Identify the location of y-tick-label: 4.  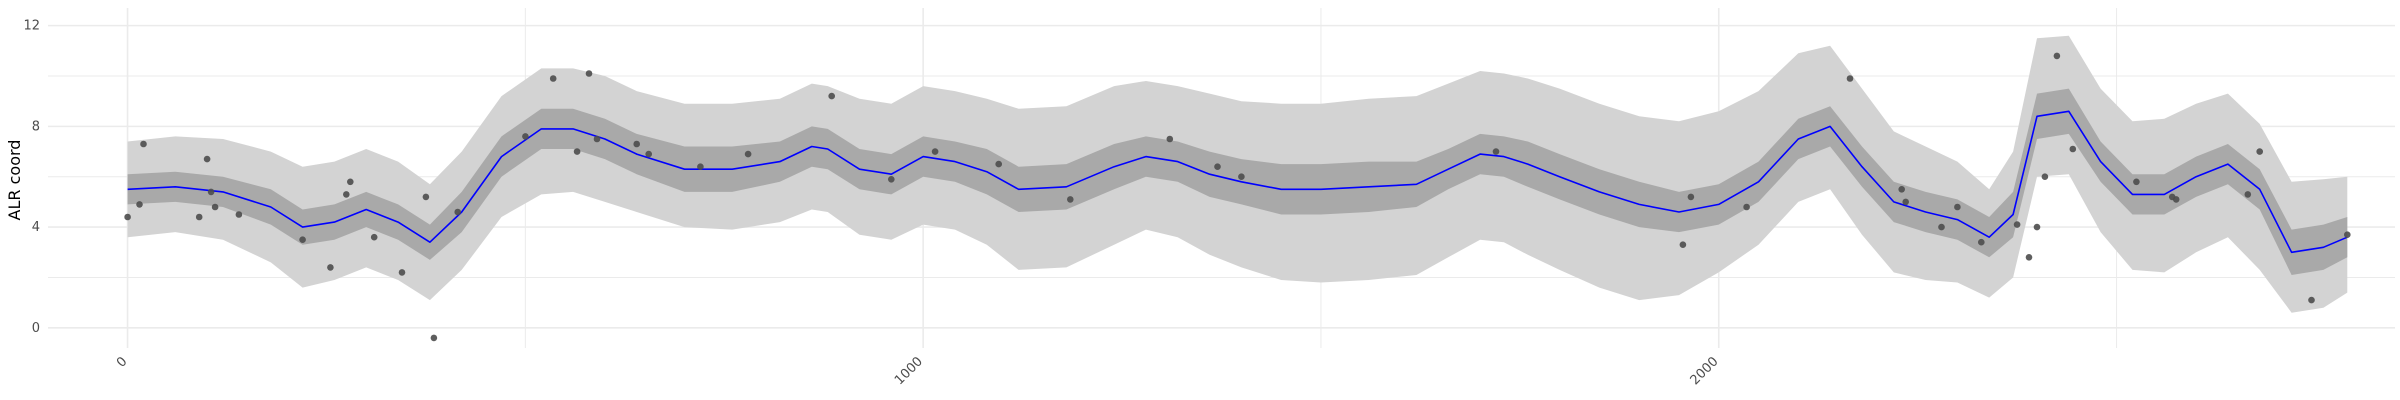
(36, 227).